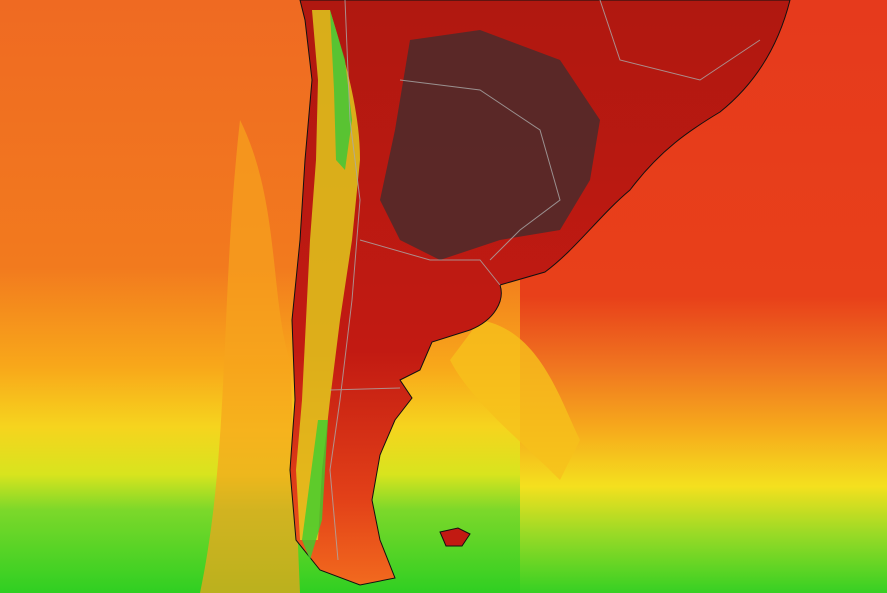  Describe the element at coordinates (680, 40) in the screenshot. I see `border-brazil-states` at that location.